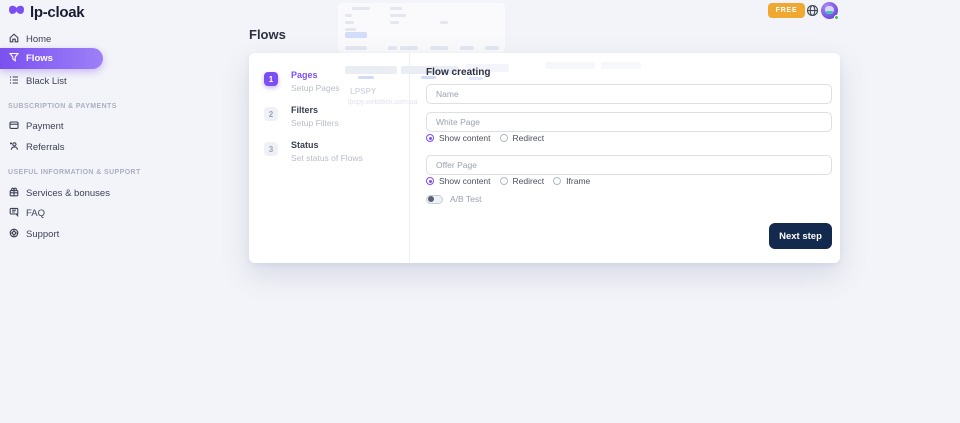 Image resolution: width=960 pixels, height=423 pixels. I want to click on sidebar-item-referrals: Referrals, so click(56, 147).